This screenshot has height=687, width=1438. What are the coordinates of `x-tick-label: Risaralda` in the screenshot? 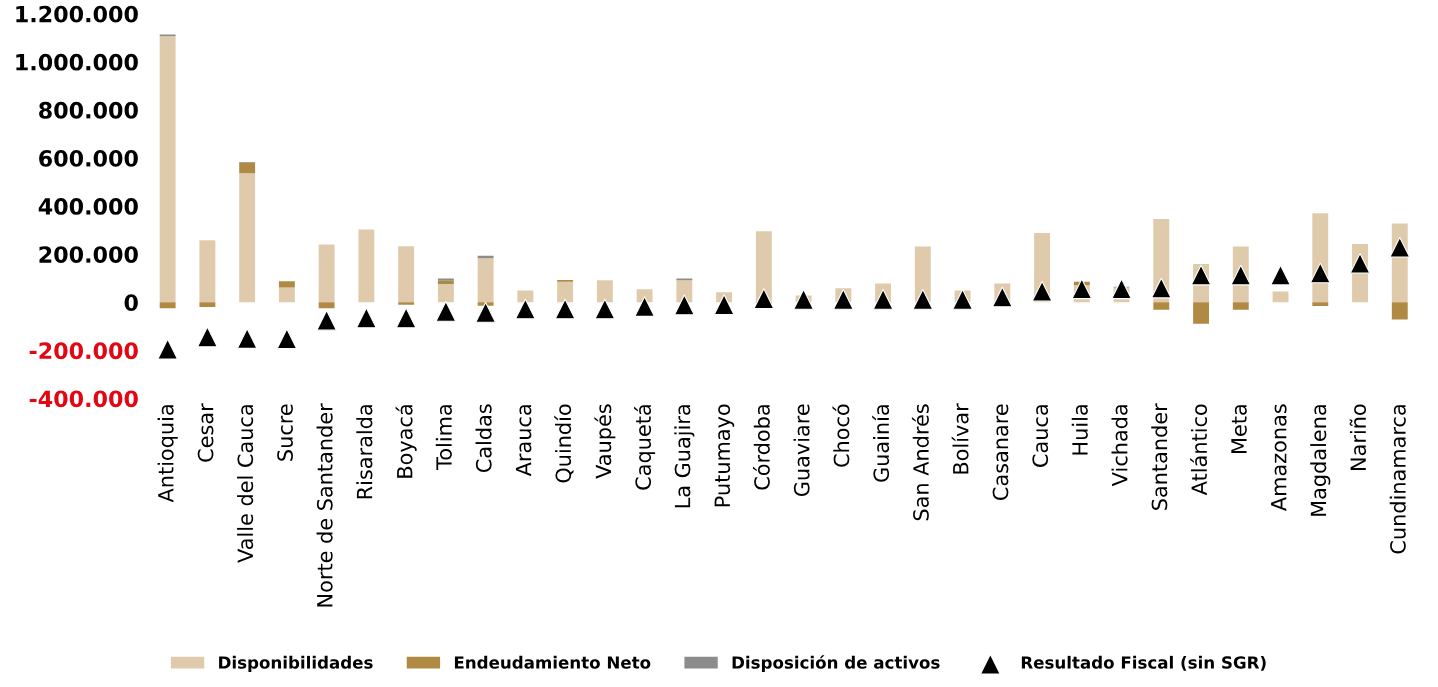 It's located at (364, 452).